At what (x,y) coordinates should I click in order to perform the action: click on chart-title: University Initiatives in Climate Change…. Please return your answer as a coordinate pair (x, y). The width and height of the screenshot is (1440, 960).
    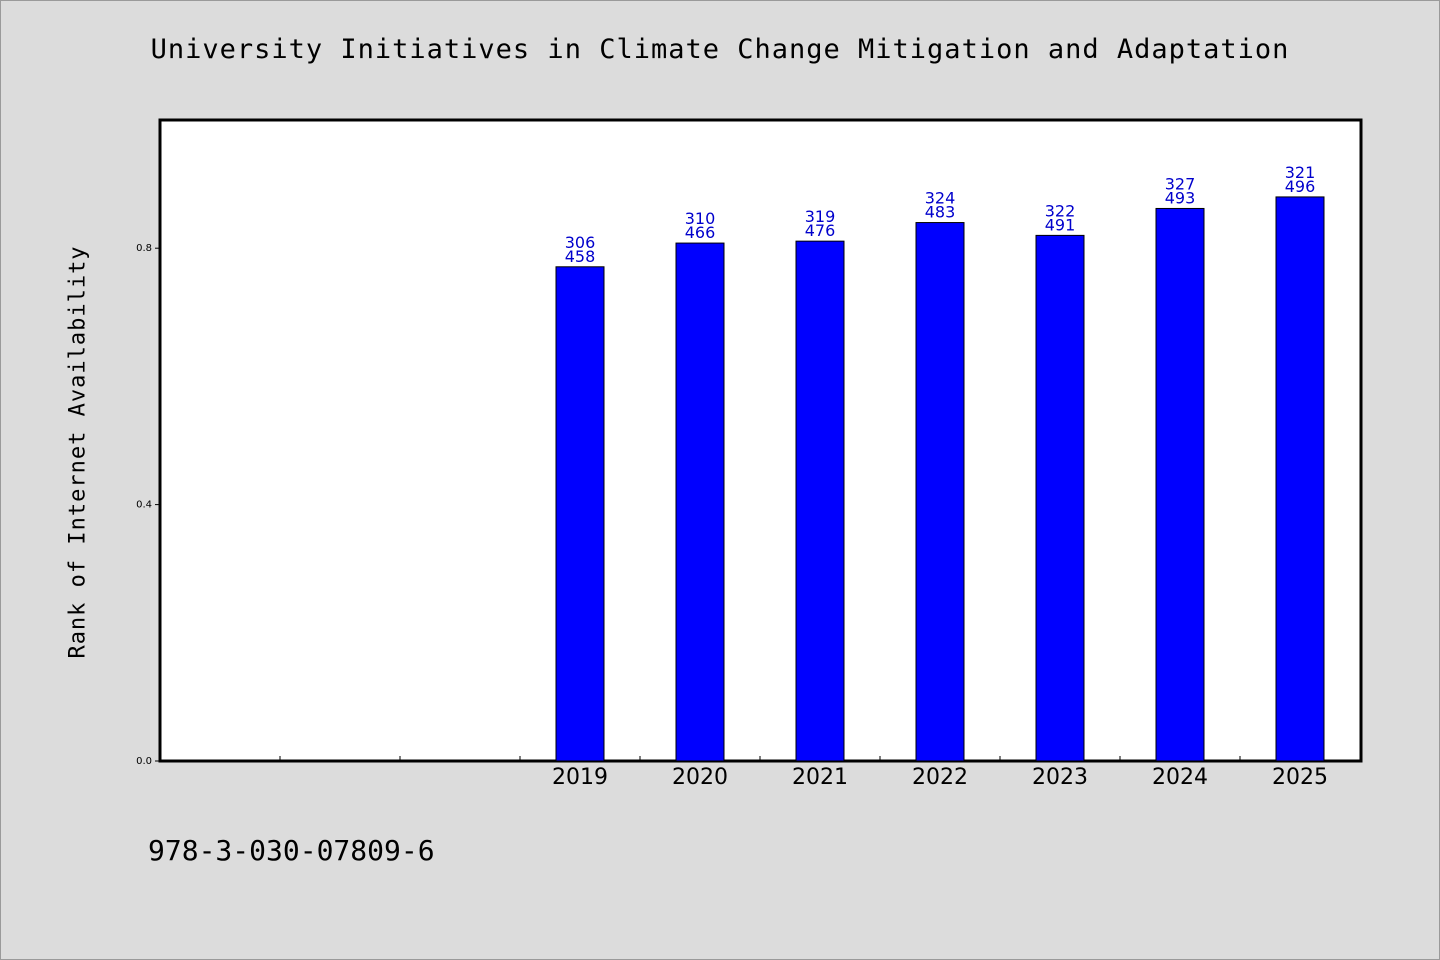
    Looking at the image, I should click on (720, 49).